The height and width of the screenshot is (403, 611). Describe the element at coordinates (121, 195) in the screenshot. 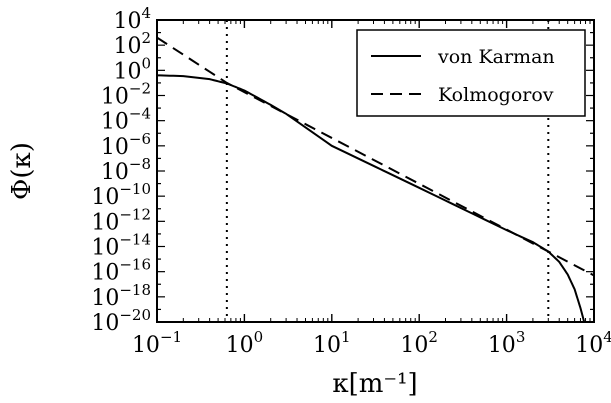

I see `y-tick-label: 10⁻¹⁰` at that location.